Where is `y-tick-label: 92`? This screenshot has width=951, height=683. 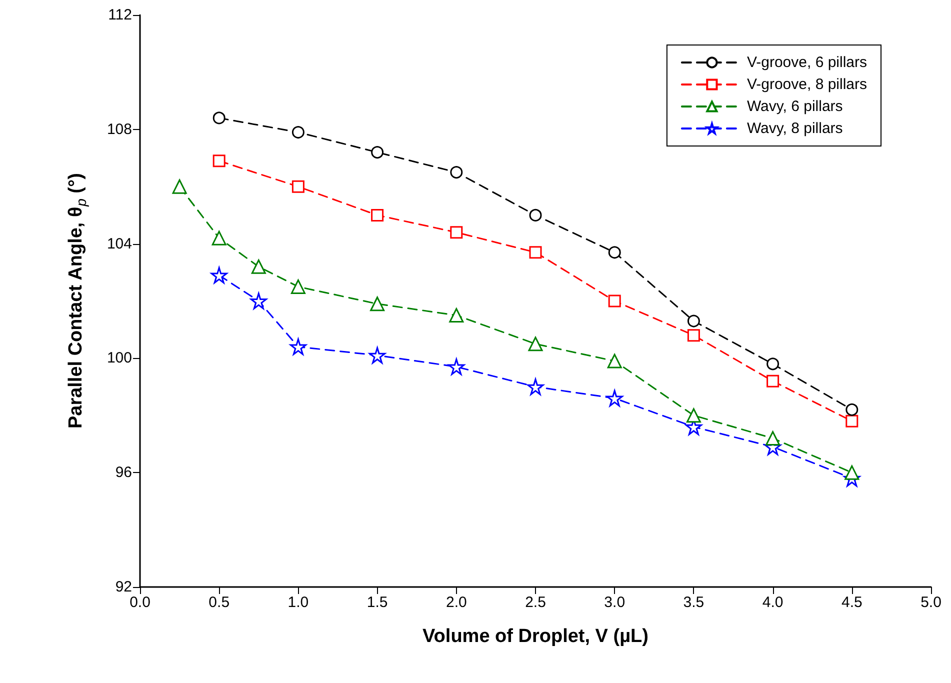 y-tick-label: 92 is located at coordinates (123, 587).